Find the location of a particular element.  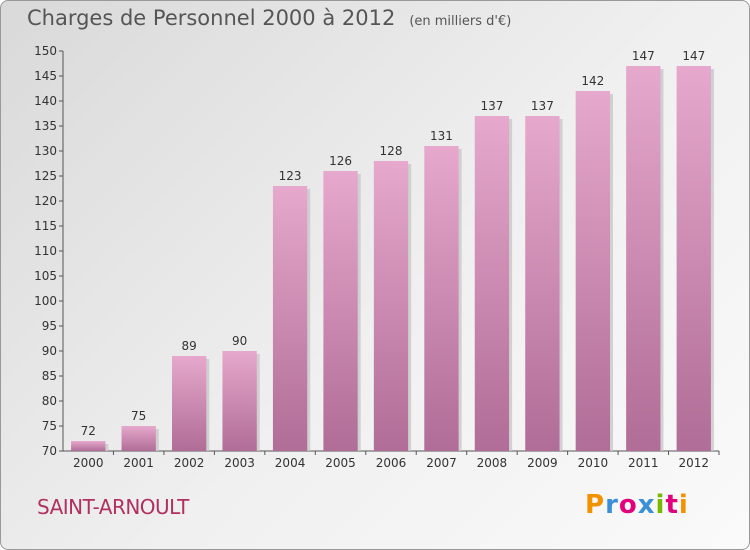

x-tick-label: 2002 is located at coordinates (189, 463).